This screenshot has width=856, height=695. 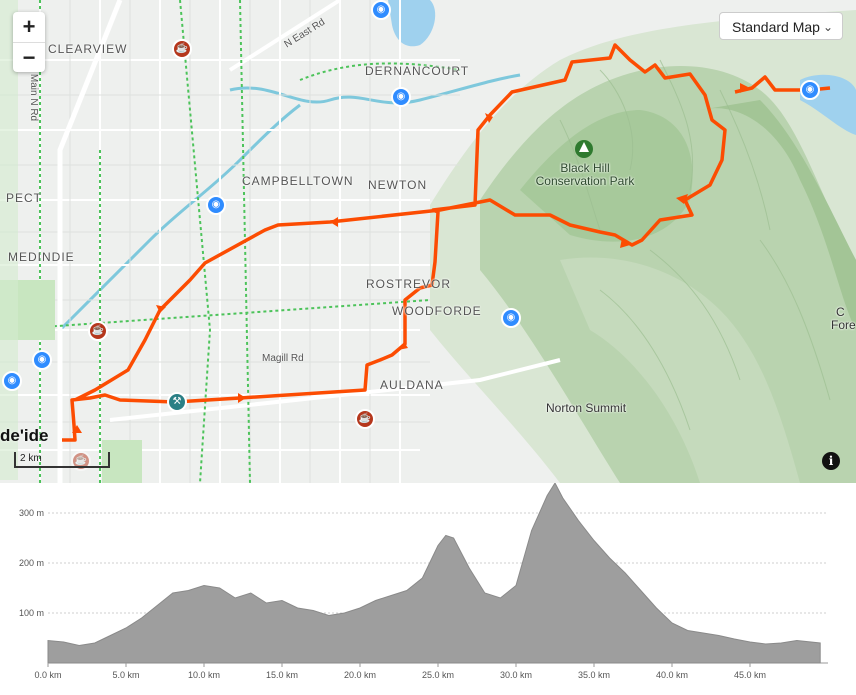 I want to click on street-label: Main N Rd, so click(x=34, y=97).